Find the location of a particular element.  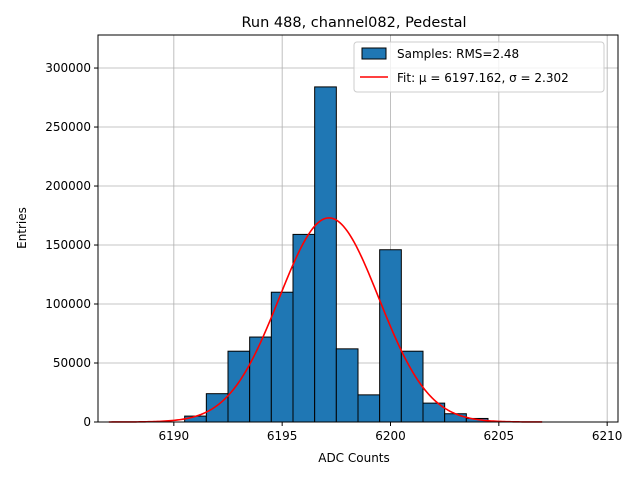

legend-swatch-samples is located at coordinates (374, 53).